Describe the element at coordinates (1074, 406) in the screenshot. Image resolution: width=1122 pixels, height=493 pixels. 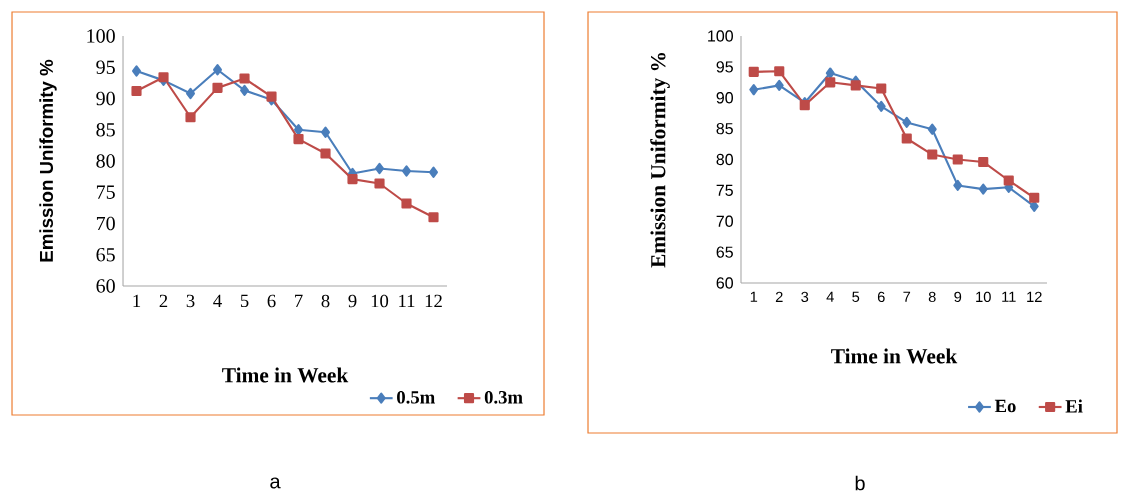
I see `legend-label: Ei` at that location.